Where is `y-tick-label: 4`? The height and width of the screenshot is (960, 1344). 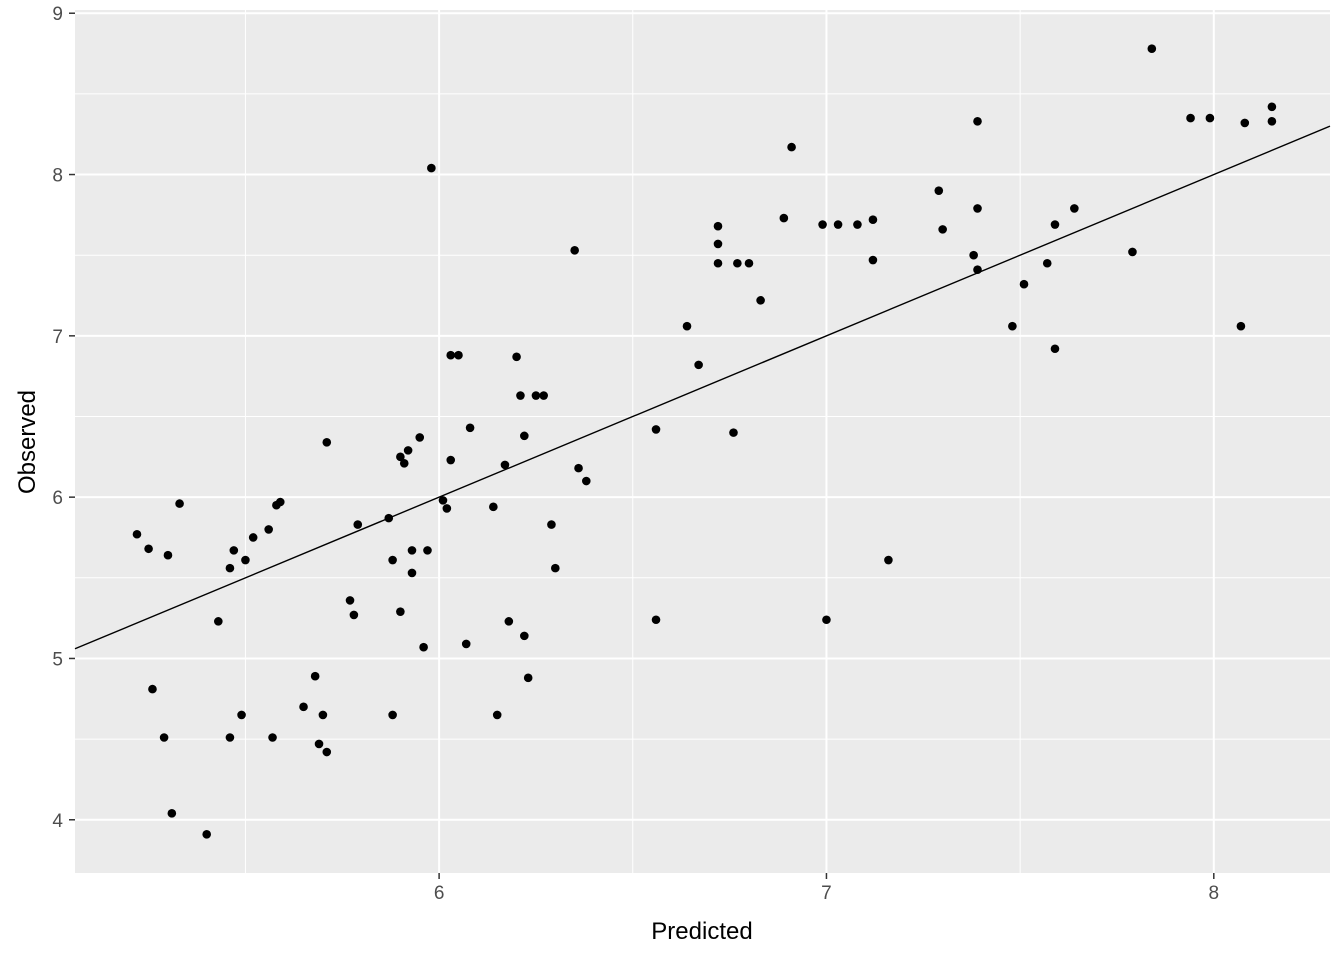
y-tick-label: 4 is located at coordinates (57, 821).